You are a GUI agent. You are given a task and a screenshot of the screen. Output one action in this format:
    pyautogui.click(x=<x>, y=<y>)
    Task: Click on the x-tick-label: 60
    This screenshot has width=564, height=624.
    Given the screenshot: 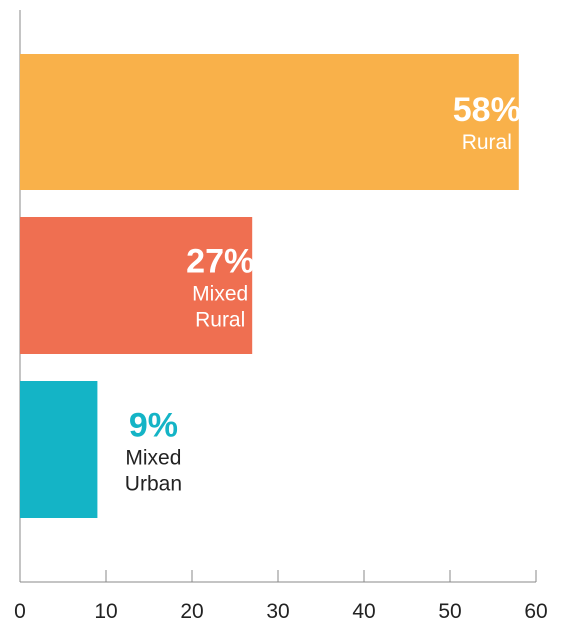 What is the action you would take?
    pyautogui.click(x=535, y=611)
    